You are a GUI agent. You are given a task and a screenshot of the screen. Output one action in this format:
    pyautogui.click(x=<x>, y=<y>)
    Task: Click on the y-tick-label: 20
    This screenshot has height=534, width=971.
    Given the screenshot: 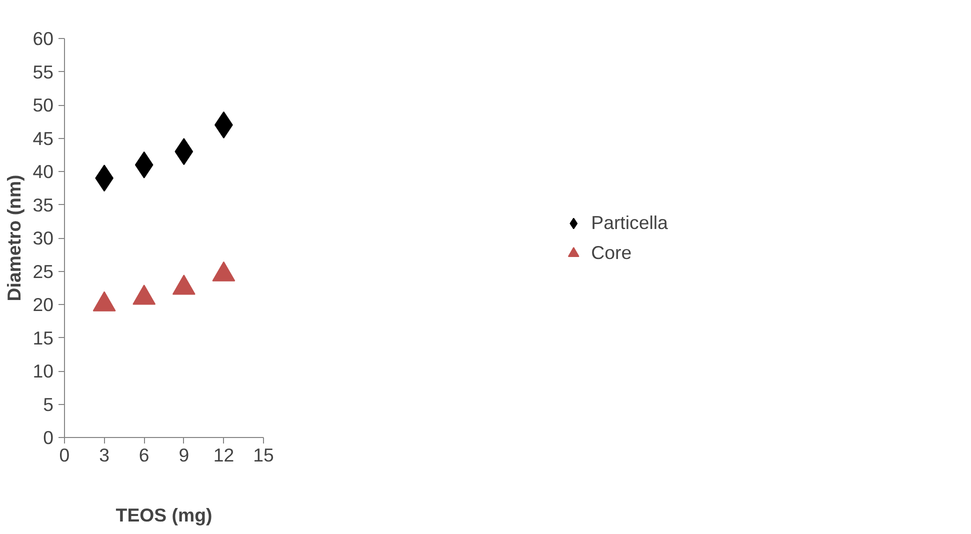 What is the action you would take?
    pyautogui.click(x=43, y=304)
    